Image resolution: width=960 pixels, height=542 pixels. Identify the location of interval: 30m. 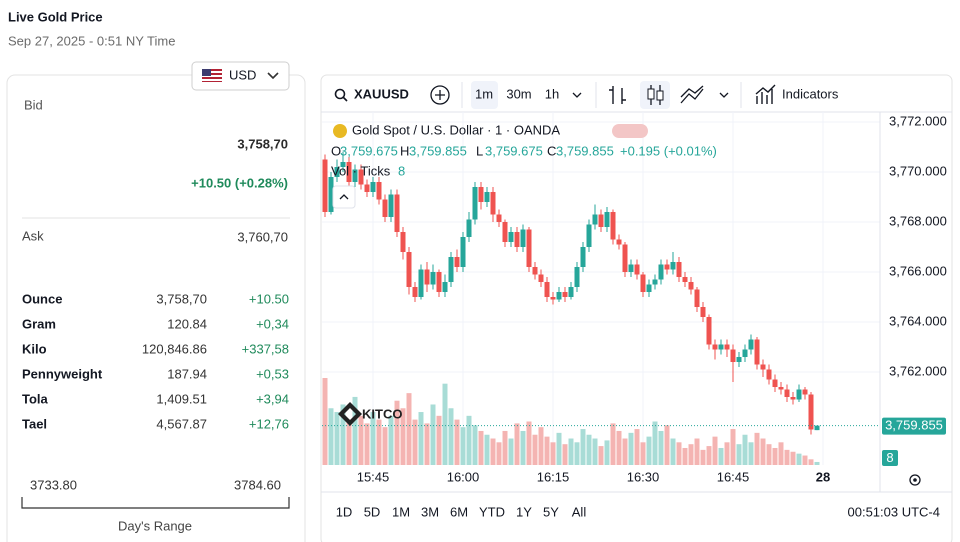
(518, 93).